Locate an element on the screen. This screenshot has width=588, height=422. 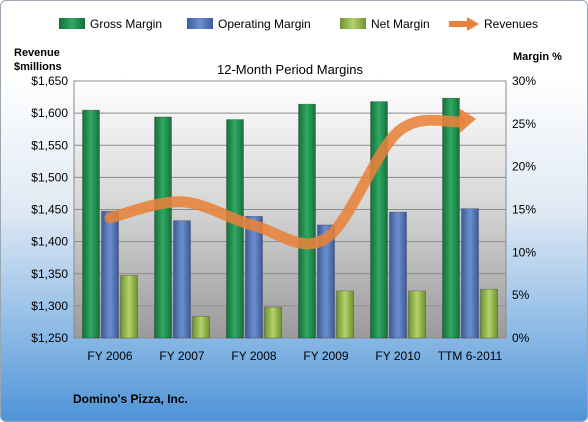
right-tick-label: 15% is located at coordinates (524, 210).